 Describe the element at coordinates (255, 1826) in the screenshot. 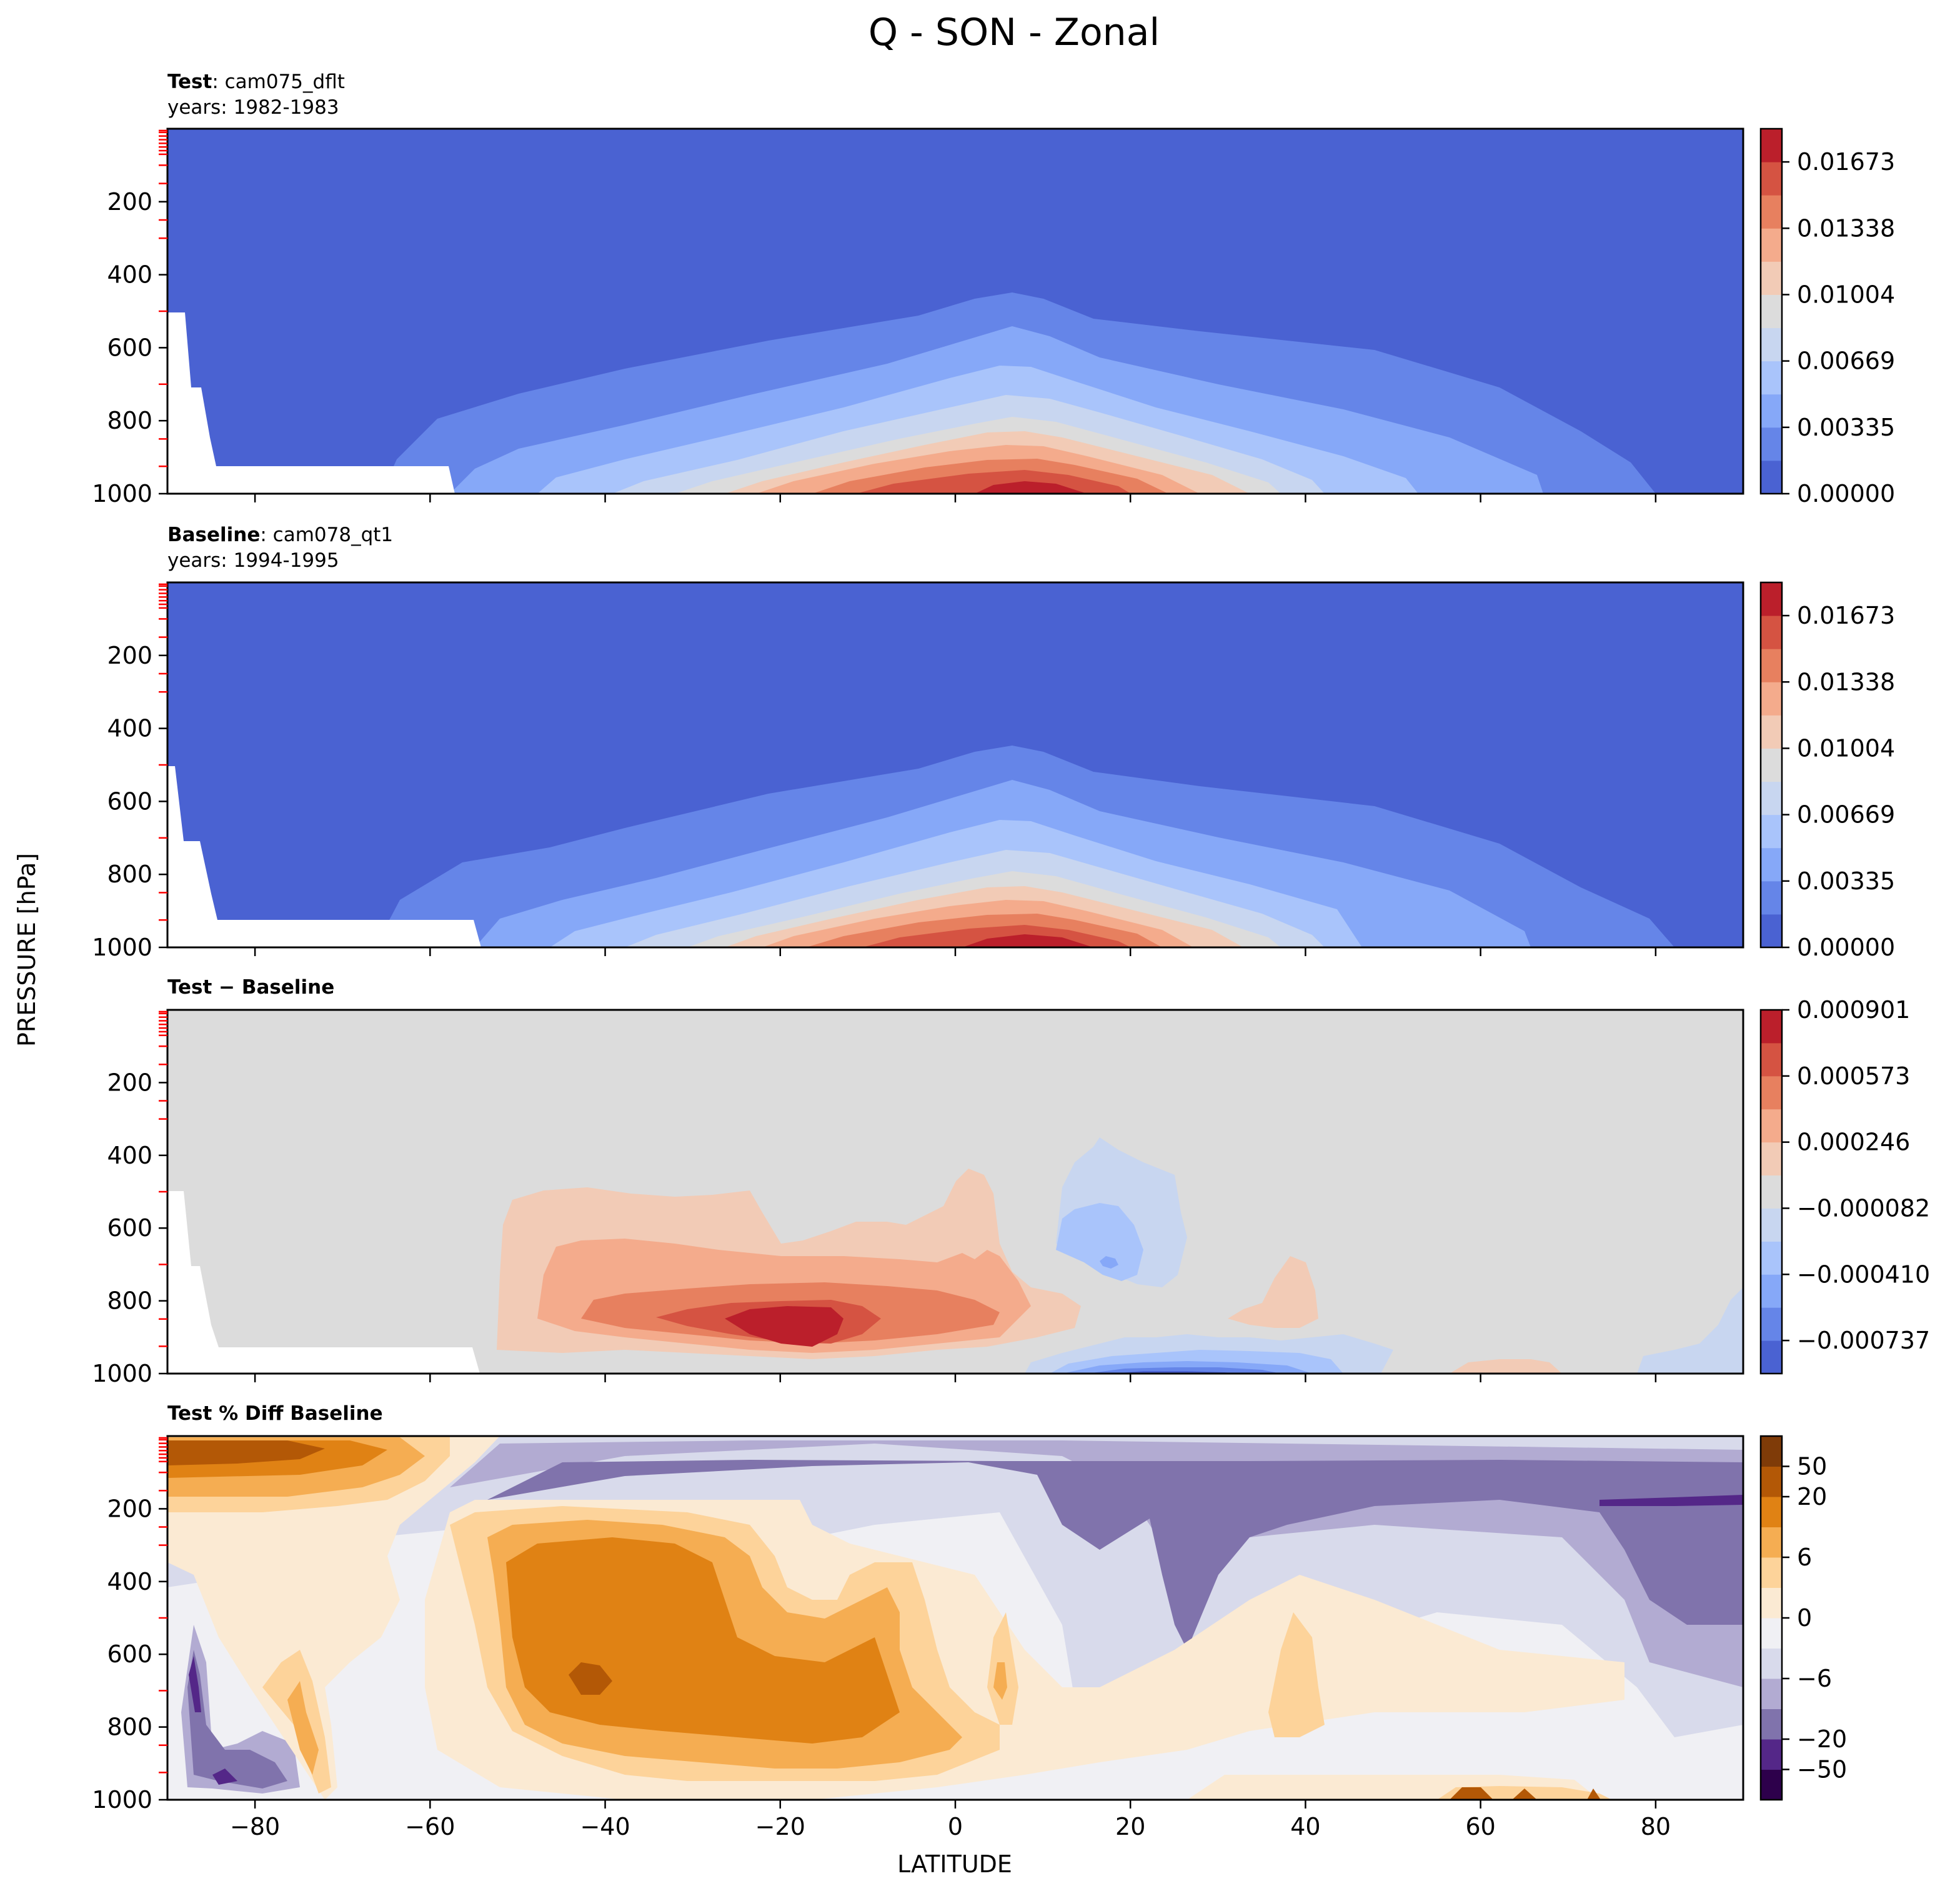

I see `x-tick-label: −80` at that location.